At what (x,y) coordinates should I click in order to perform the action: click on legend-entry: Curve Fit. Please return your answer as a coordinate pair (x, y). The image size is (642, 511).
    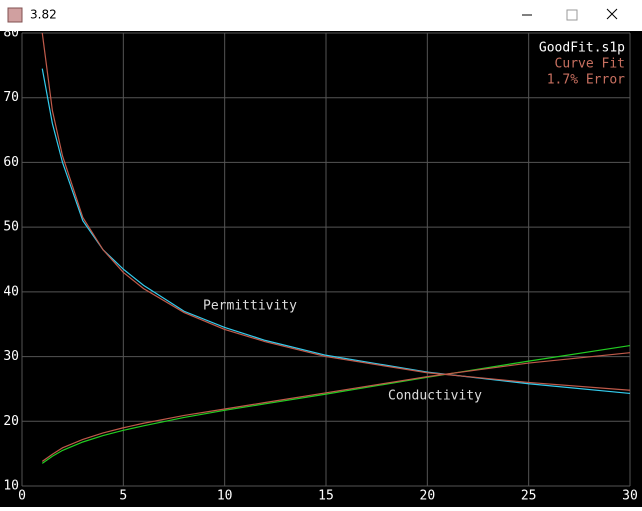
    Looking at the image, I should click on (590, 64).